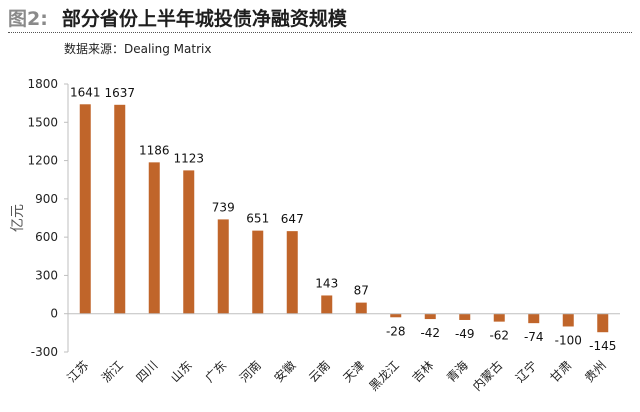 The height and width of the screenshot is (412, 640). I want to click on data-label: -62, so click(499, 336).